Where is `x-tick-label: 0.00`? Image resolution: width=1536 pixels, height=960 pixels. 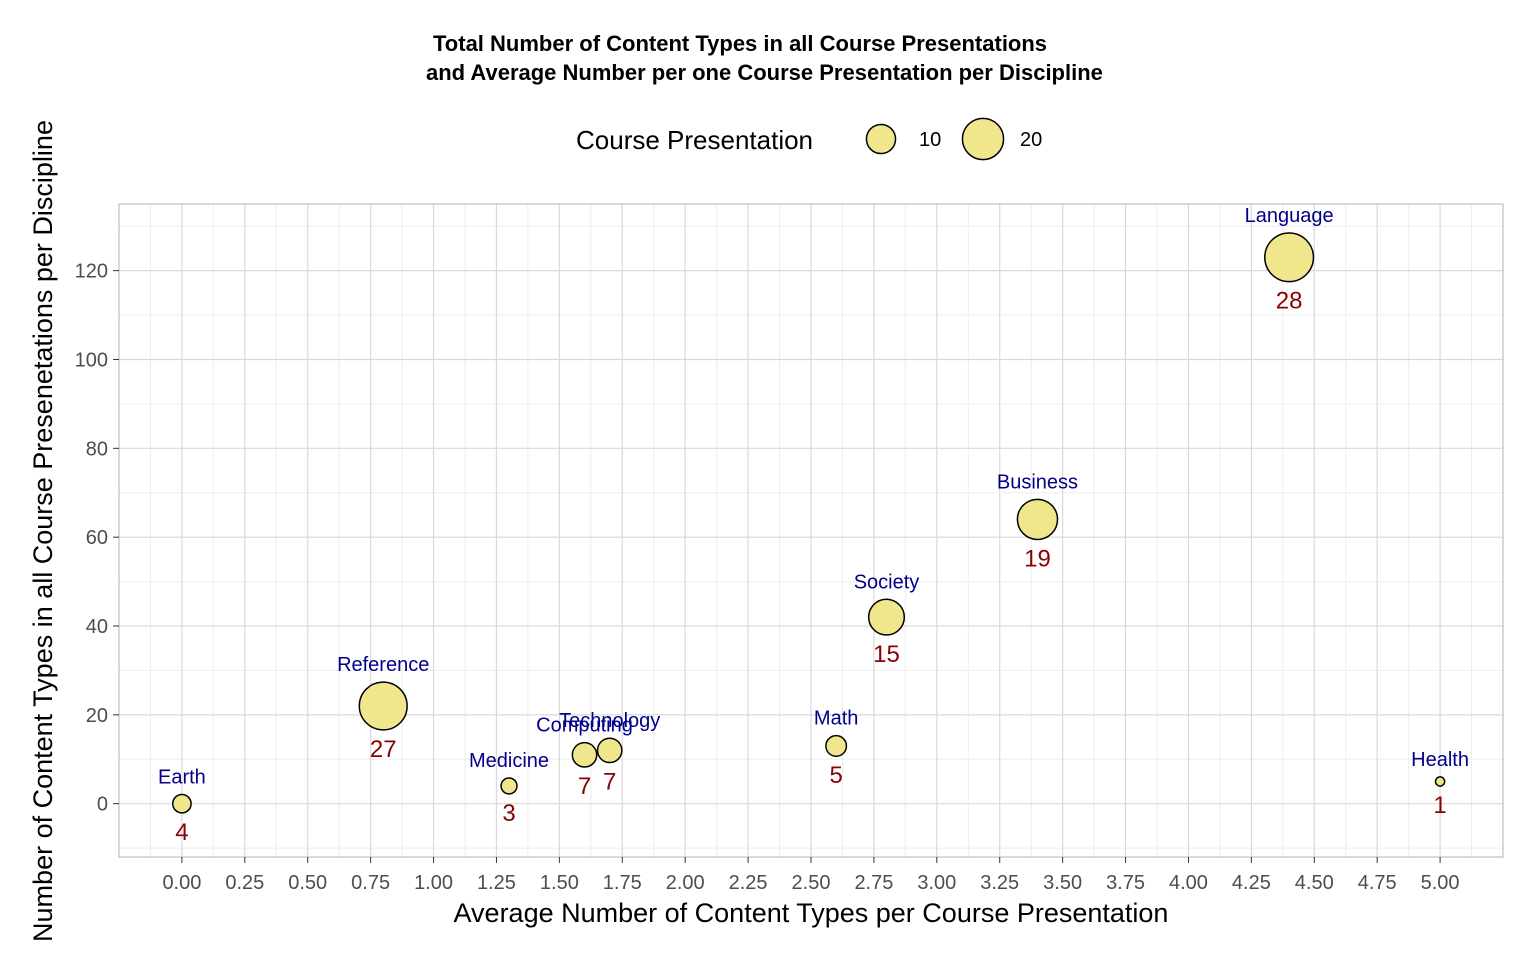 x-tick-label: 0.00 is located at coordinates (181, 883).